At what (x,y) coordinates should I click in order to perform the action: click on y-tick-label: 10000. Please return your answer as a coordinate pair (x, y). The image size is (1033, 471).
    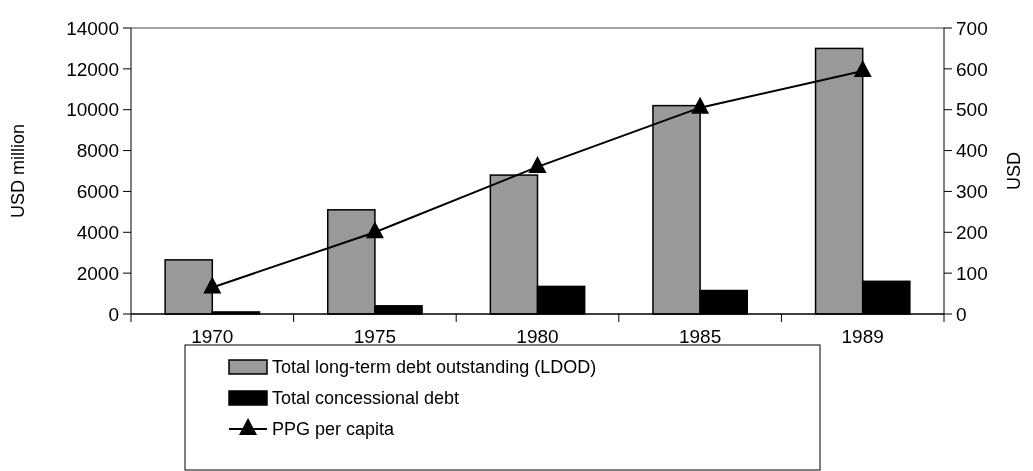
    Looking at the image, I should click on (92, 110).